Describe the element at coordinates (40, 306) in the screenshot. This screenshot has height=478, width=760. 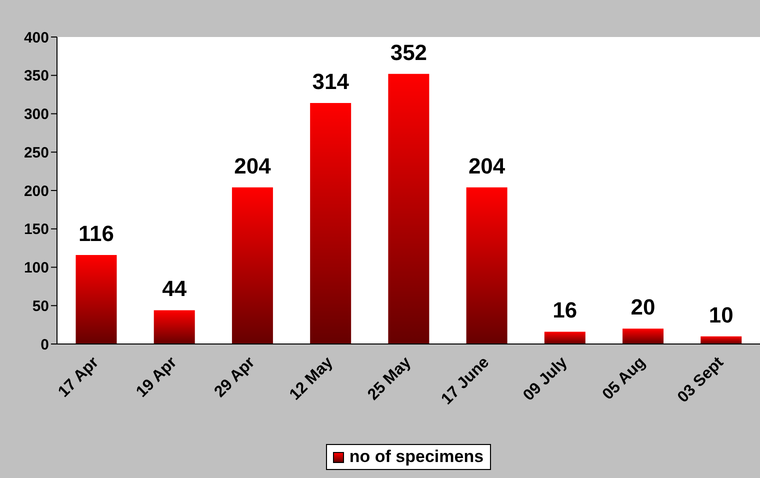
I see `y-tick-label: 50` at that location.